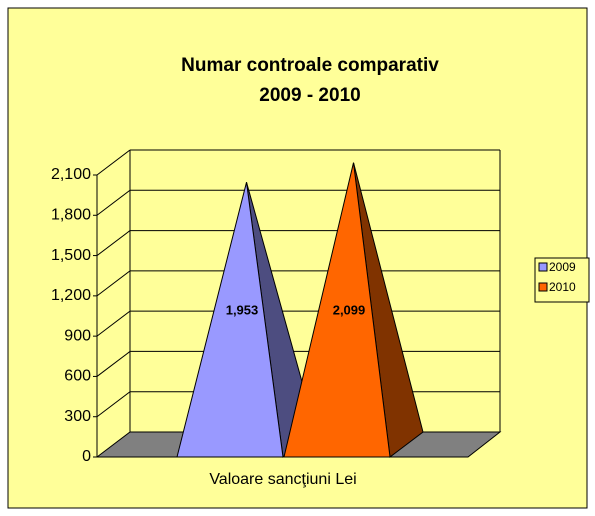  I want to click on chart-title: Numar controale comparativ, so click(310, 65).